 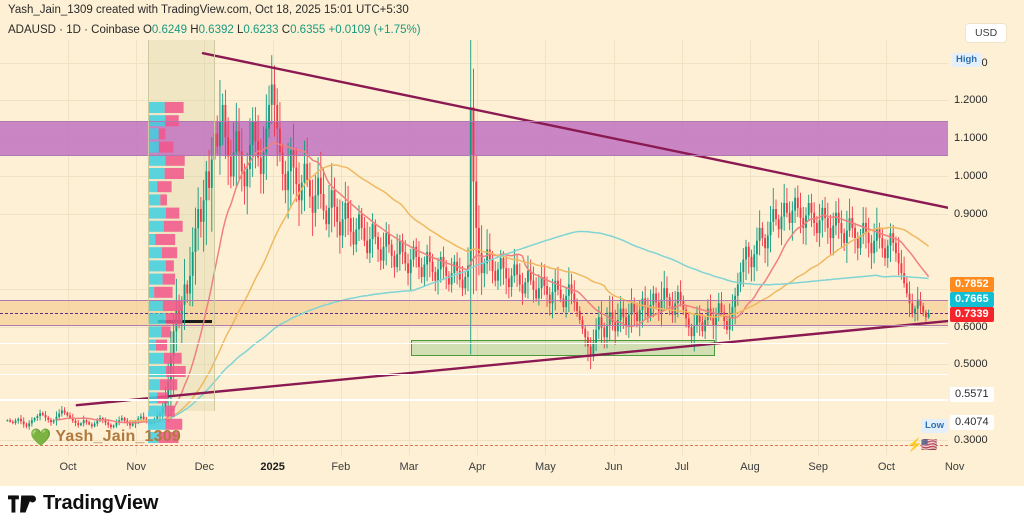 I want to click on time-tick-label: Mar, so click(x=409, y=467).